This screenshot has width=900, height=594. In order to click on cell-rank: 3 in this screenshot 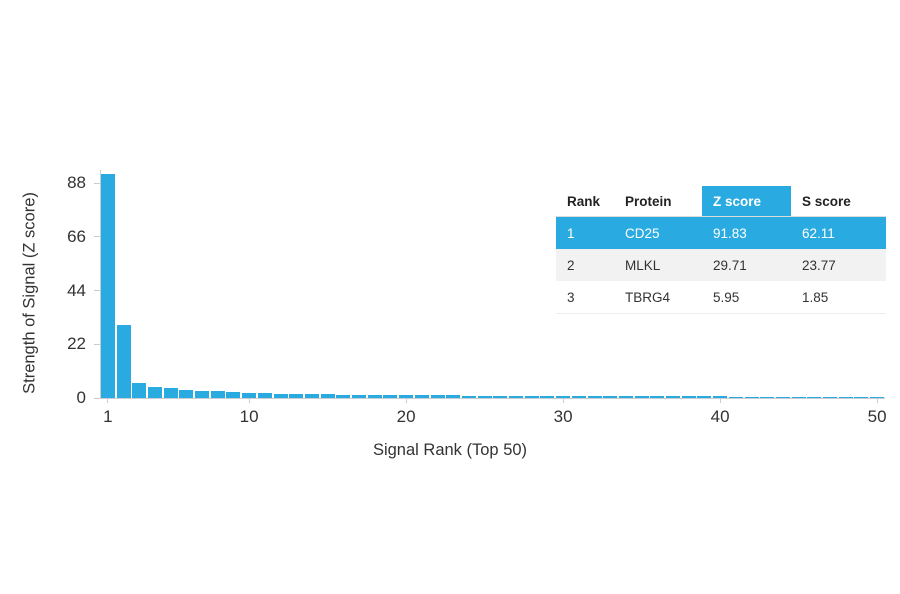, I will do `click(571, 297)`.